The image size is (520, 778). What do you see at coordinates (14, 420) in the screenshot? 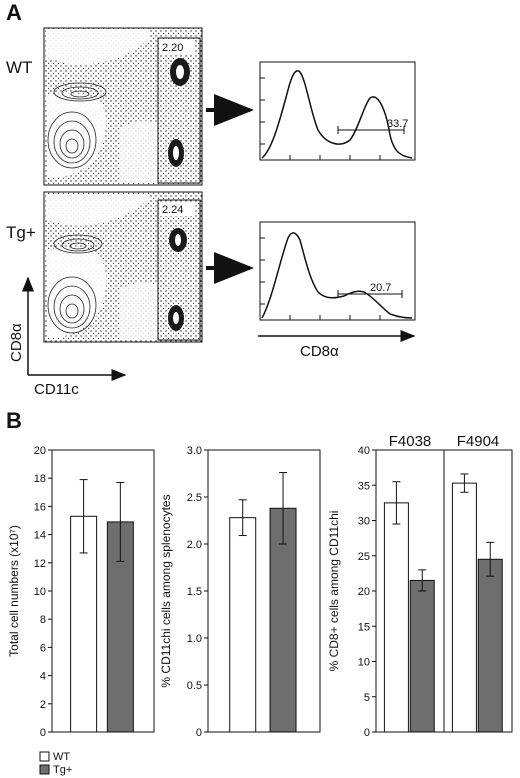
I see `panel-b-label: B` at bounding box center [14, 420].